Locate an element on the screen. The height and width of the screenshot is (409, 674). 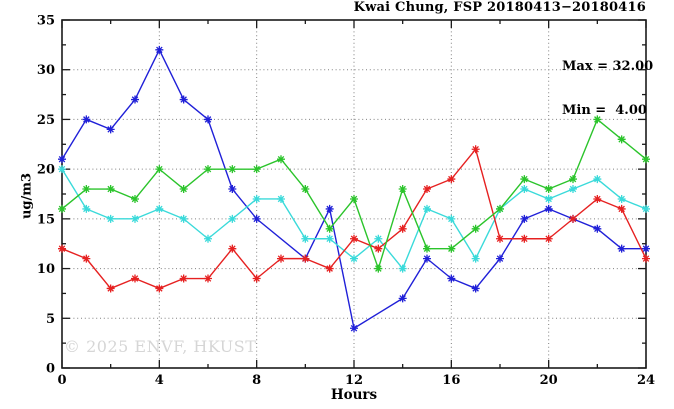
x-tick-label: 4 is located at coordinates (159, 380).